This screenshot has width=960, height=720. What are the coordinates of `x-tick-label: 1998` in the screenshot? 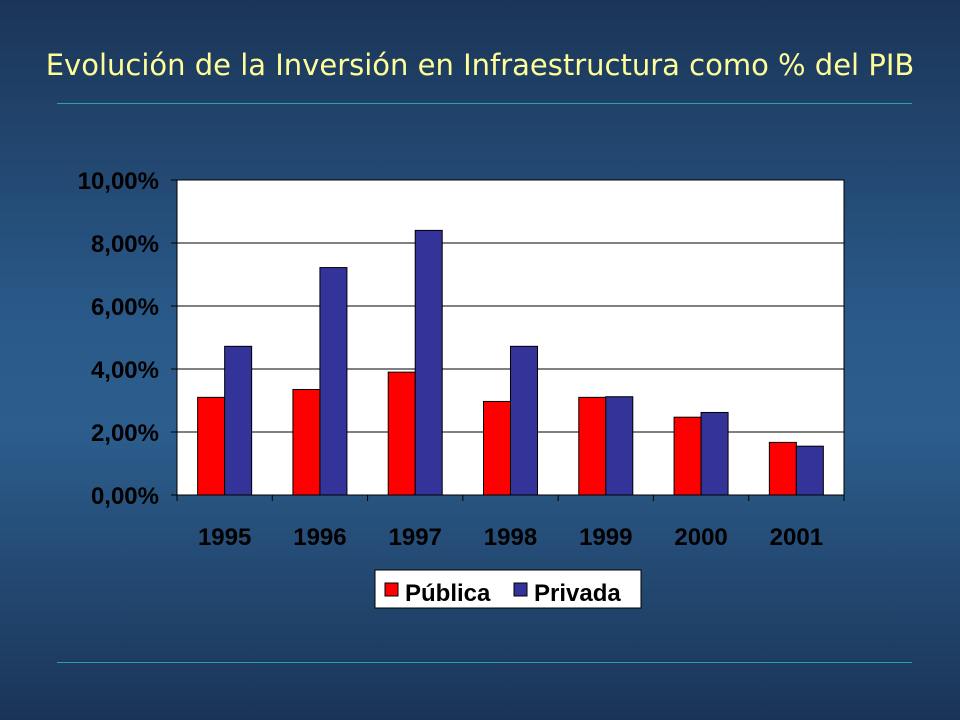 It's located at (510, 537).